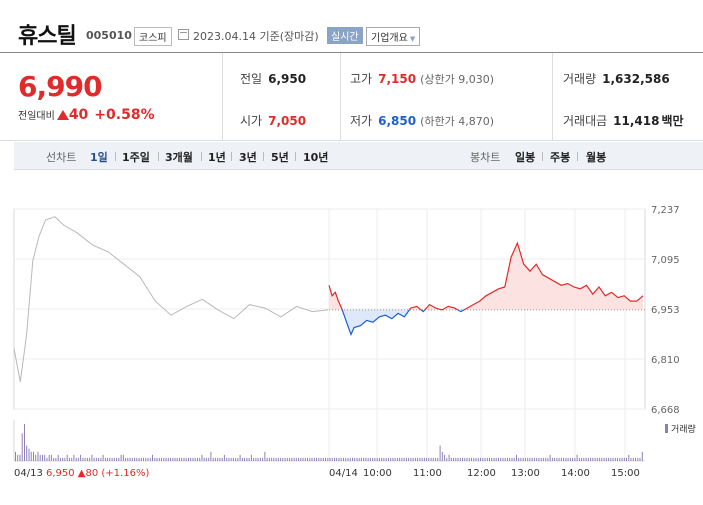  I want to click on tab-1d: 1일, so click(99, 157).